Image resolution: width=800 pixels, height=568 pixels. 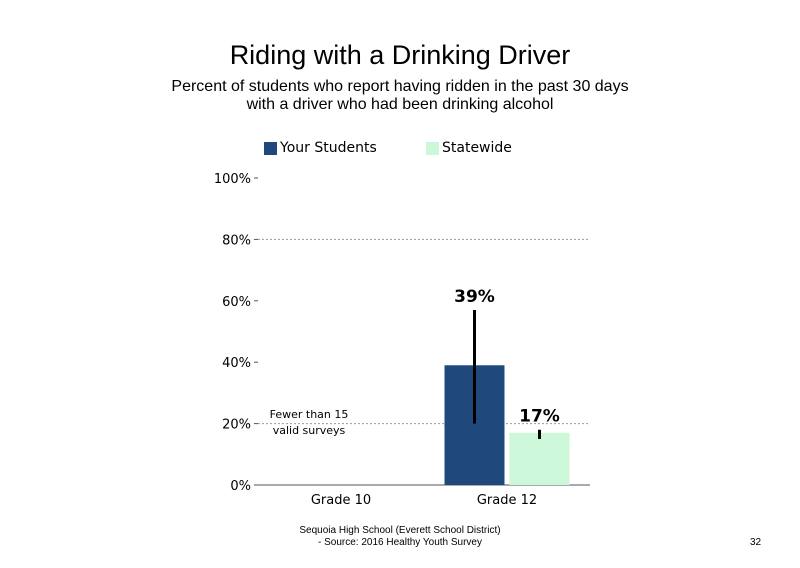 I want to click on annotation-insufficient-data: Fewer than 15 valid surveys, so click(x=309, y=422).